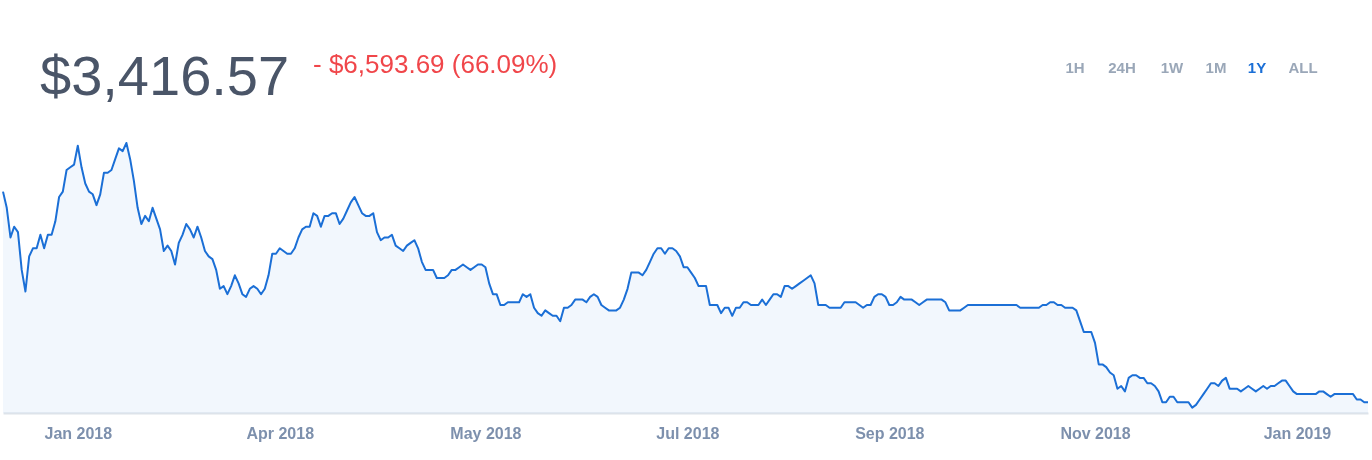 The width and height of the screenshot is (1372, 460). I want to click on text: 1H, so click(1075, 67).